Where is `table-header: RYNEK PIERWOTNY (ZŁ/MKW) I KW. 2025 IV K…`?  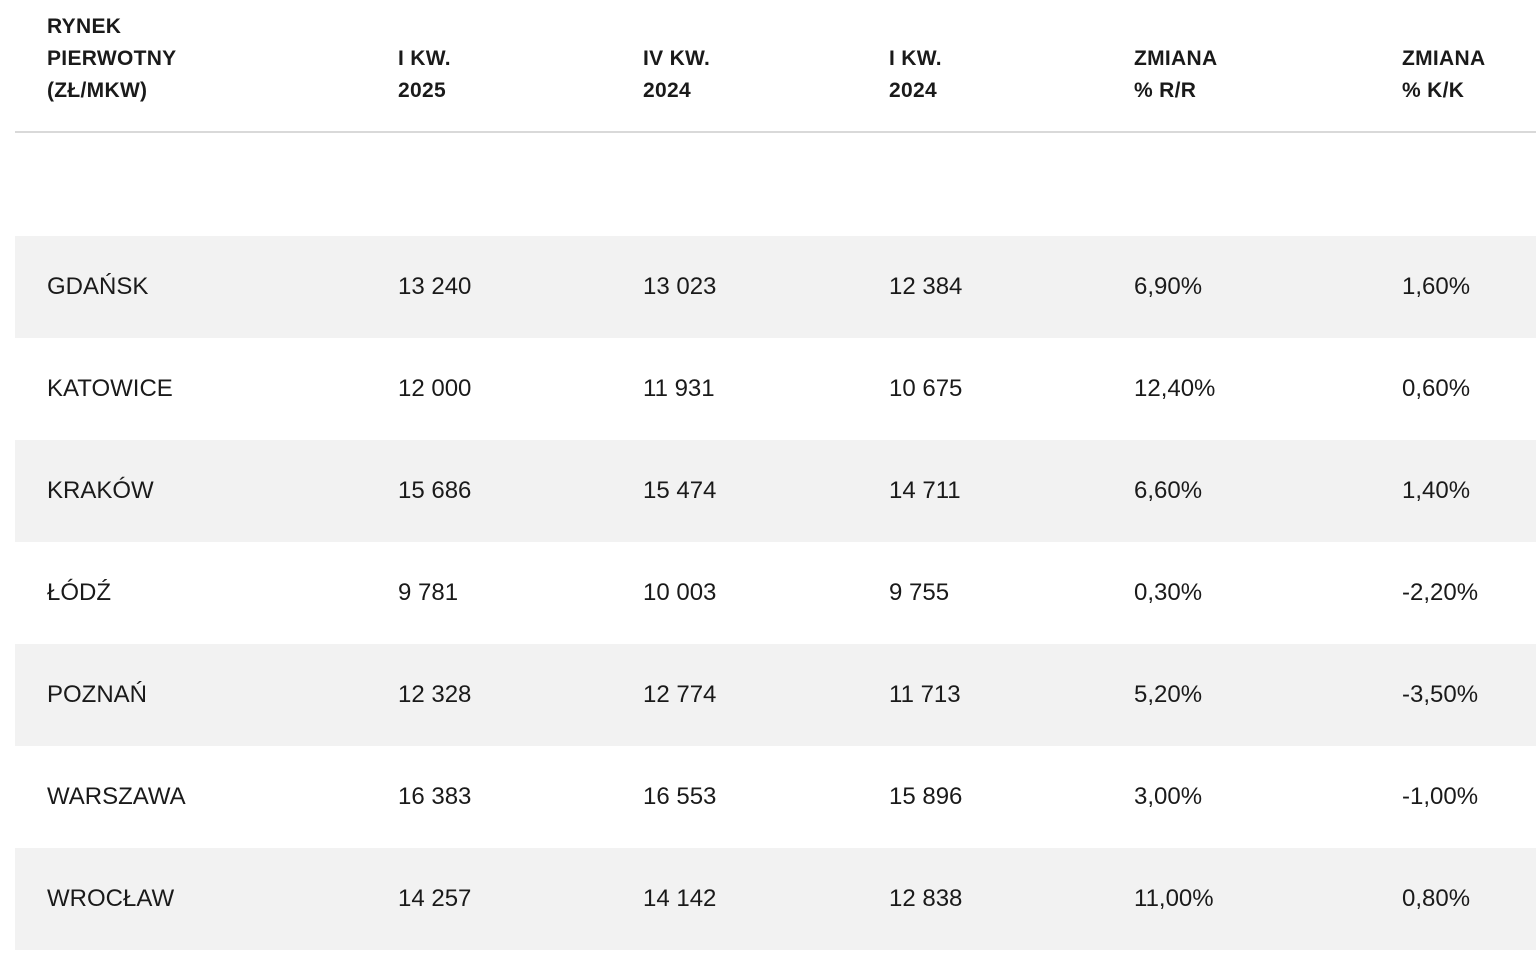
table-header: RYNEK PIERWOTNY (ZŁ/MKW) I KW. 2025 IV K… is located at coordinates (775, 66).